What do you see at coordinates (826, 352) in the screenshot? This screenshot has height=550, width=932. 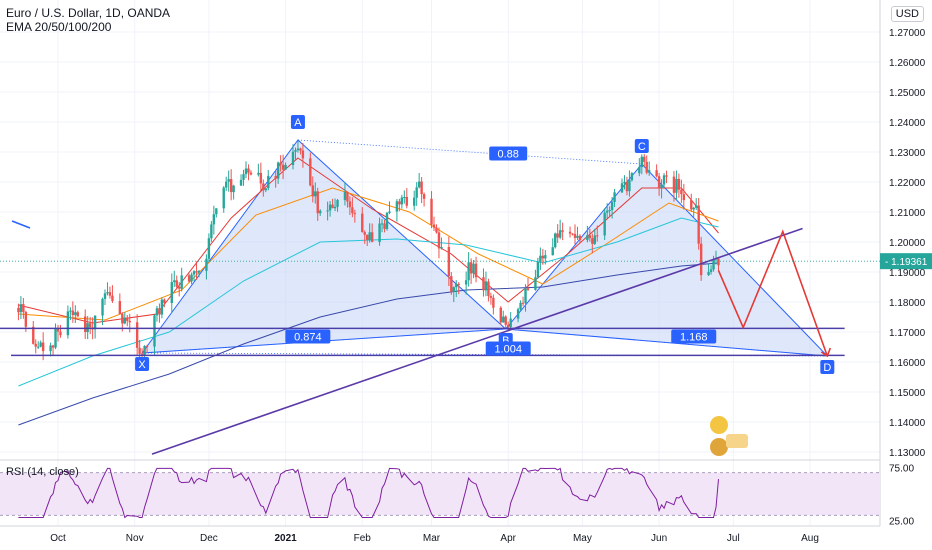 I see `projection-arrowhead` at bounding box center [826, 352].